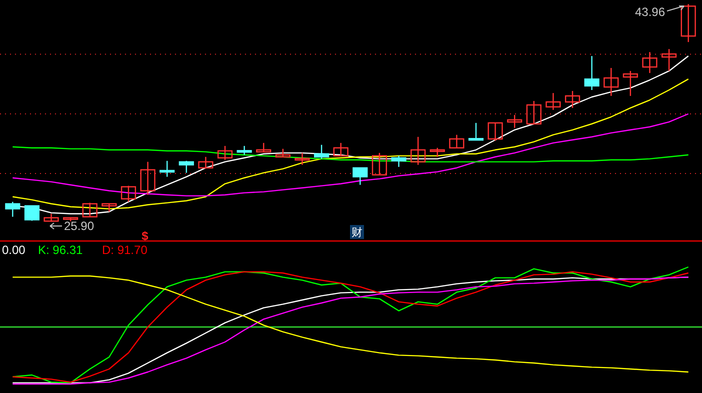 This screenshot has height=393, width=702. I want to click on text: 0.00, so click(14, 250).